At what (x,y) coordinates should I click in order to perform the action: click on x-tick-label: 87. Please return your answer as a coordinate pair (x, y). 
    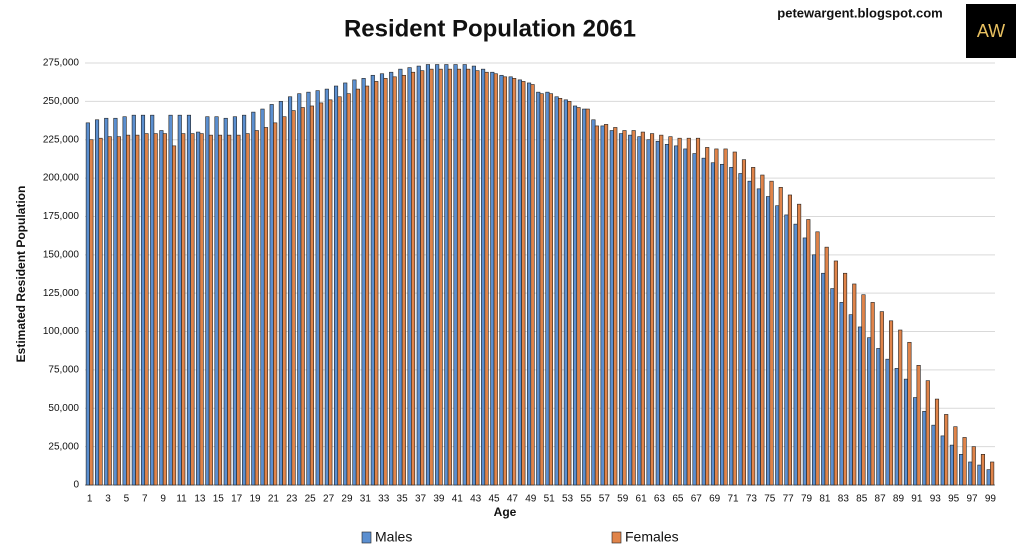
    Looking at the image, I should click on (881, 499).